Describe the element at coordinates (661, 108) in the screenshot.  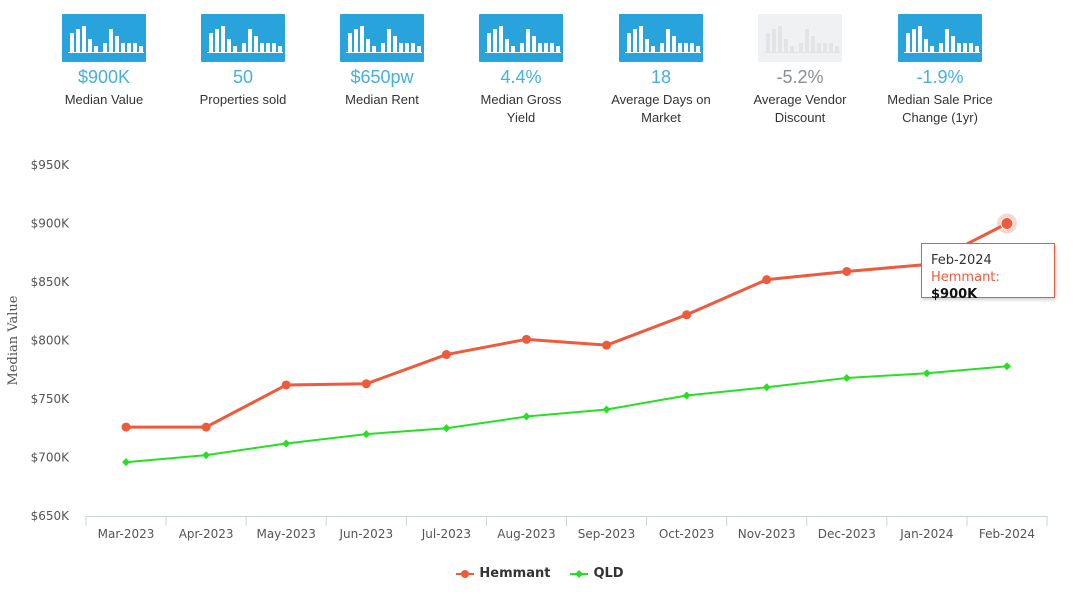
I see `stat-label: Average Days on Market` at that location.